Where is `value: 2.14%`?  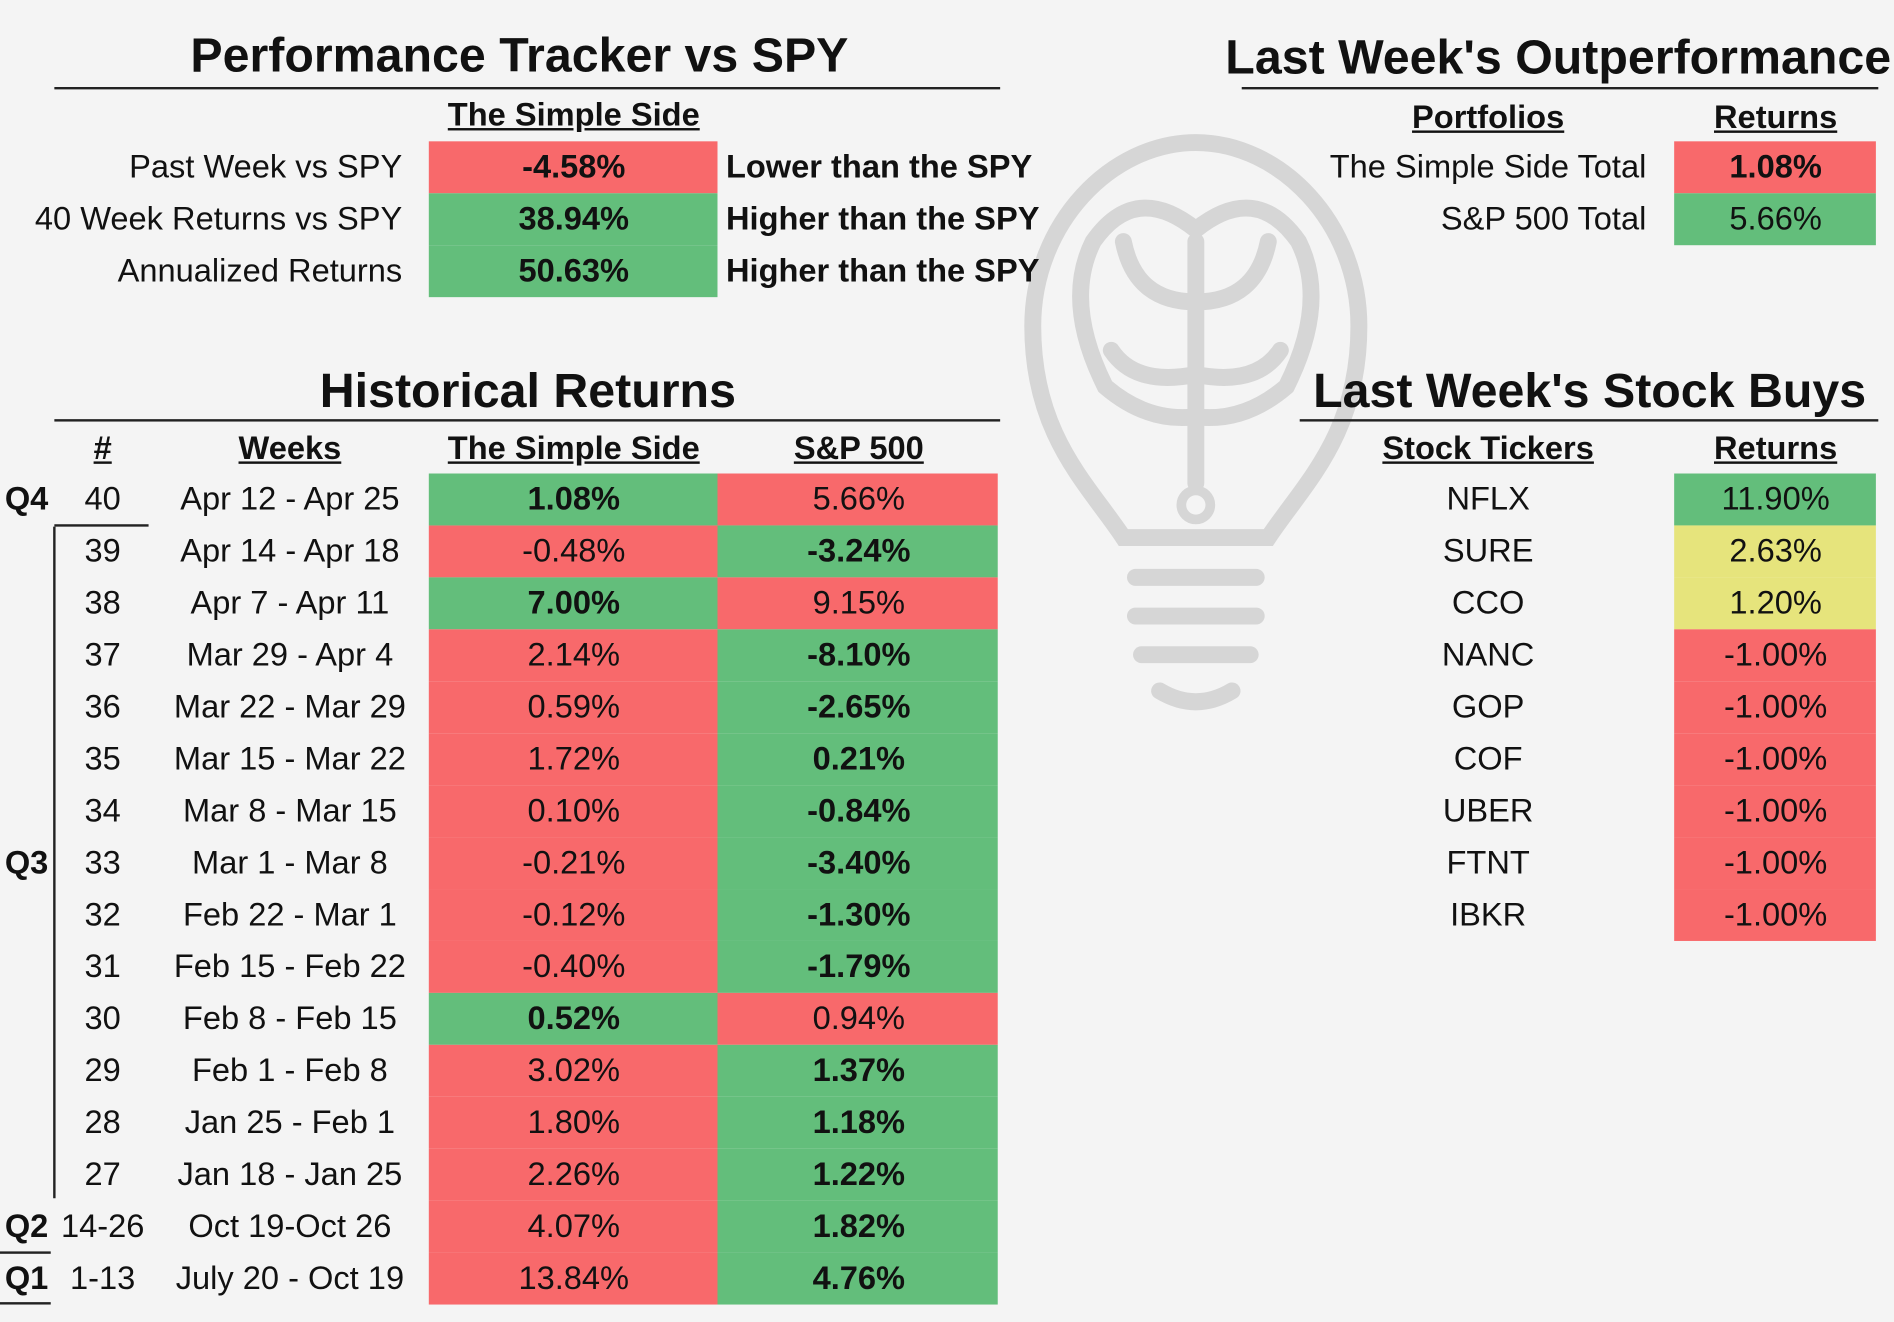 value: 2.14% is located at coordinates (573, 654).